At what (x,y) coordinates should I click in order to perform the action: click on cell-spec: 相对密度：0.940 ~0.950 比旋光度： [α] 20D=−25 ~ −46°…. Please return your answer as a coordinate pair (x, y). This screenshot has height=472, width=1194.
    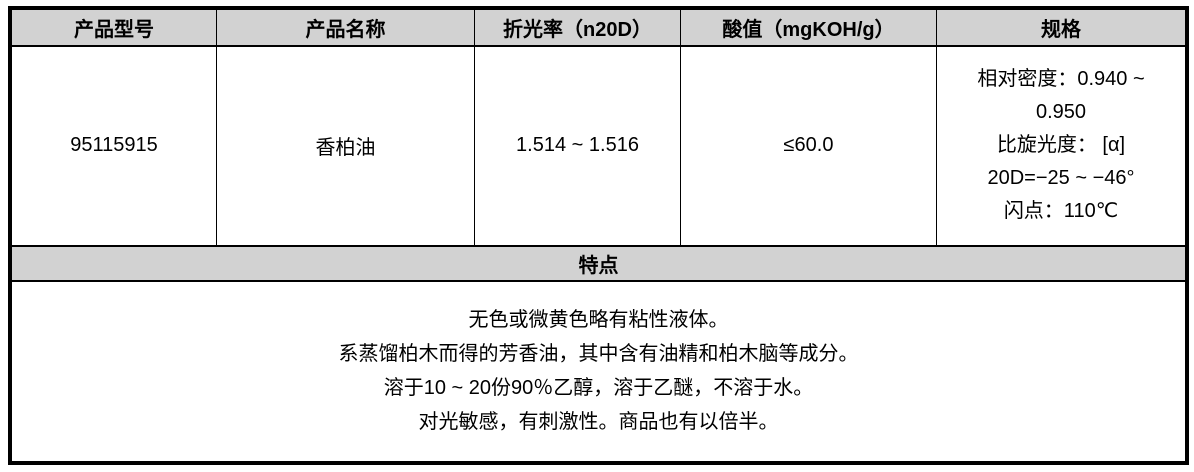
    Looking at the image, I should click on (1061, 145).